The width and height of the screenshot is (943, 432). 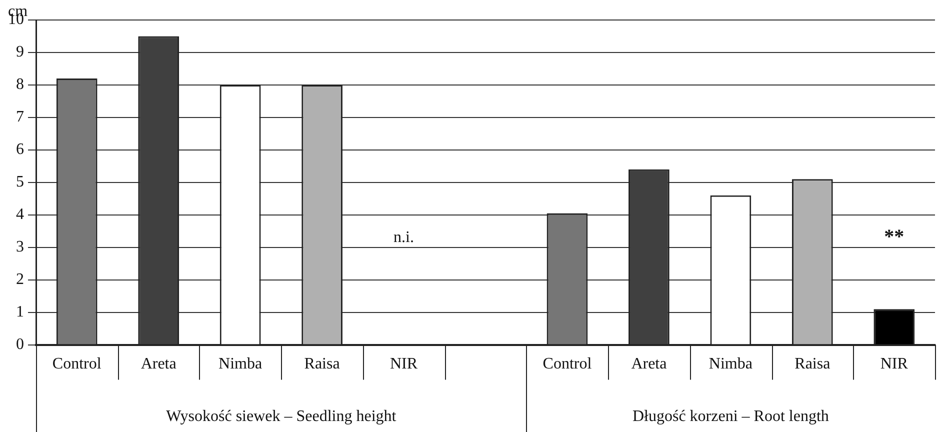 I want to click on y-tick-label: 1, so click(x=20, y=312).